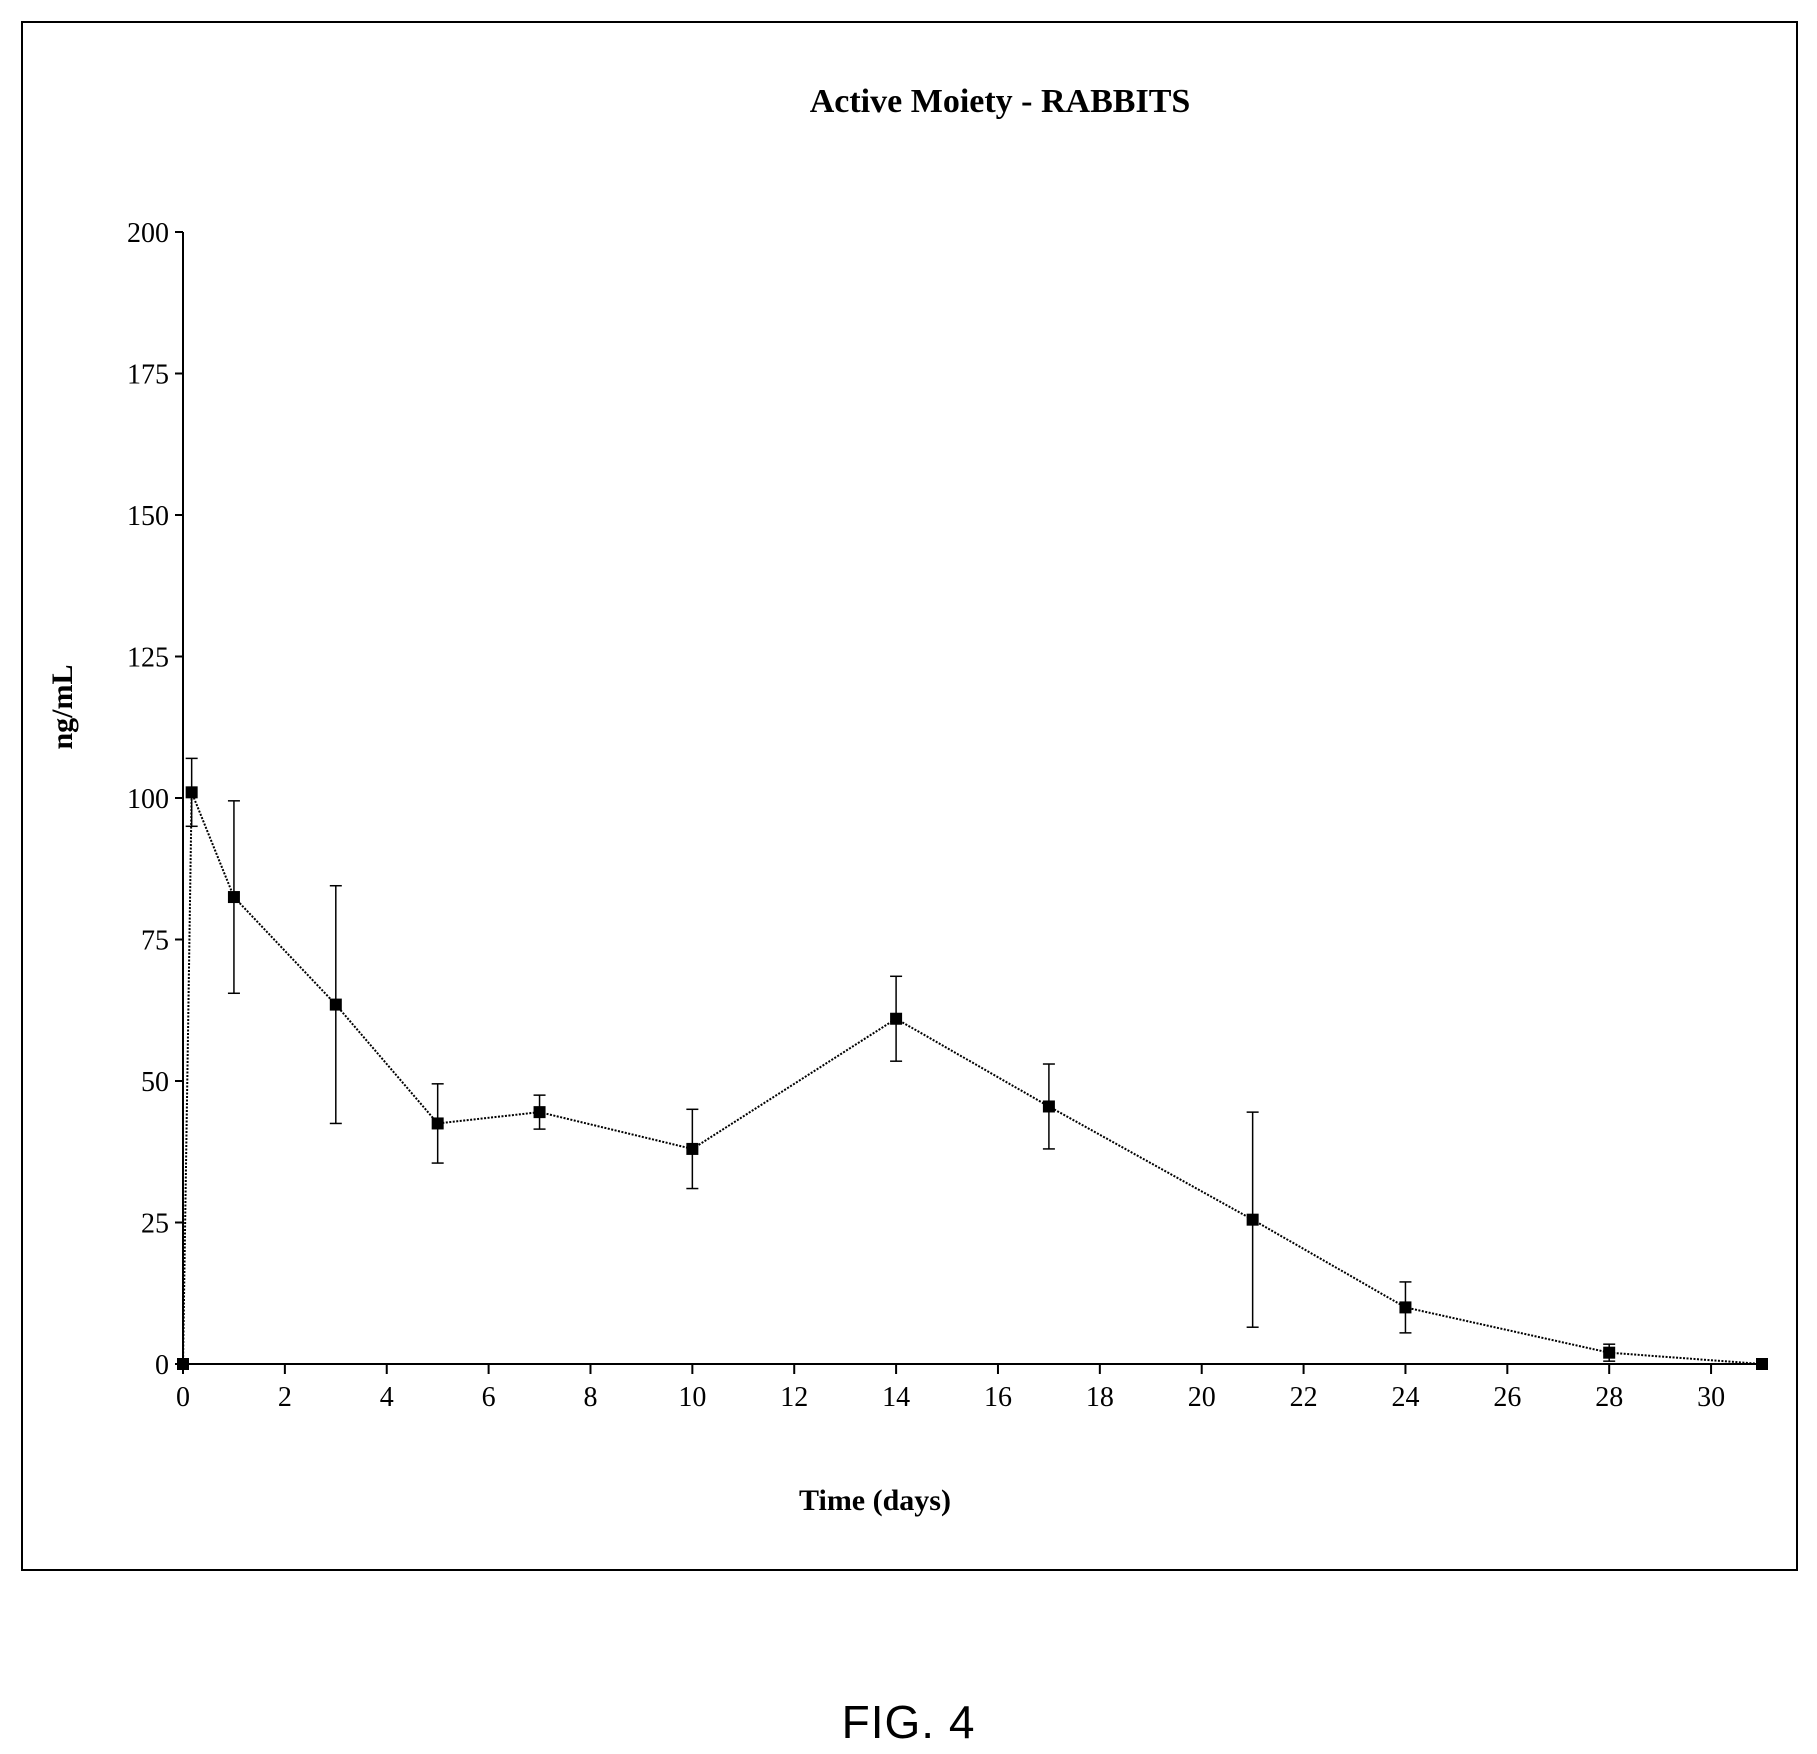 The width and height of the screenshot is (1817, 1754). I want to click on x-tick-label: 2, so click(285, 1397).